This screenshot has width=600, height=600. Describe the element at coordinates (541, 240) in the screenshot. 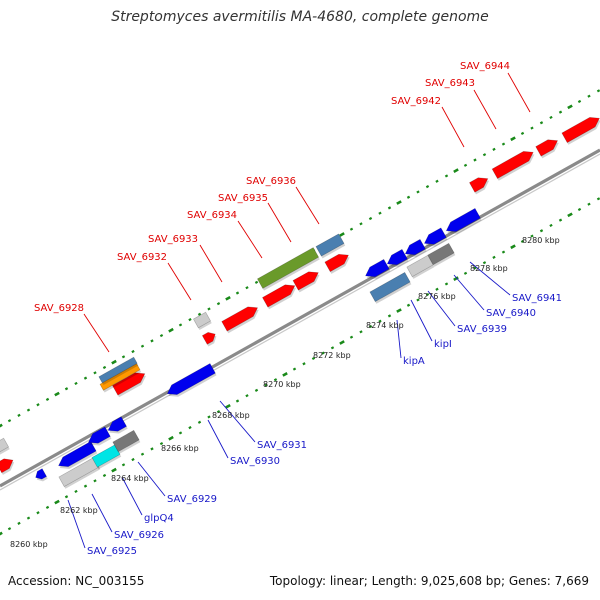

I see `kbp-label: 8280 kbp` at that location.